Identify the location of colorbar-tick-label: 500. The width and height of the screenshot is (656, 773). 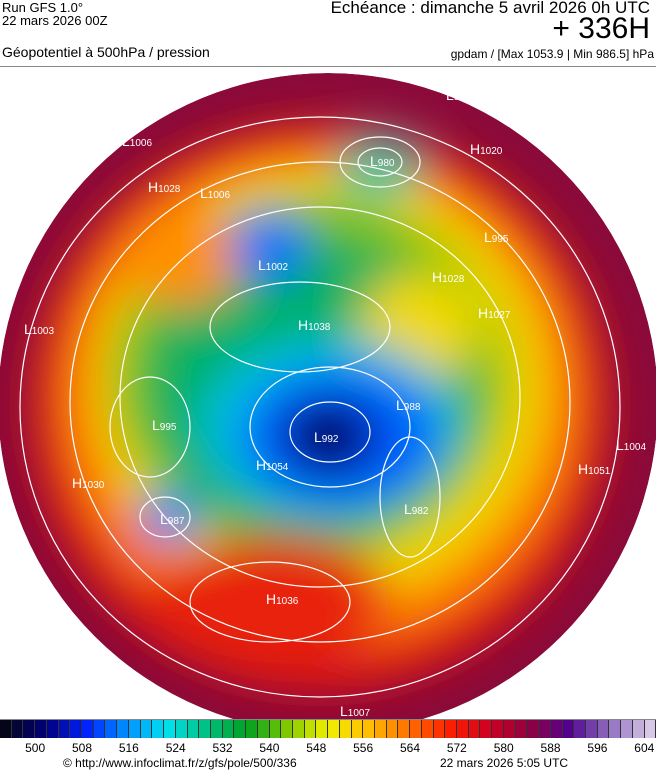
(35, 748).